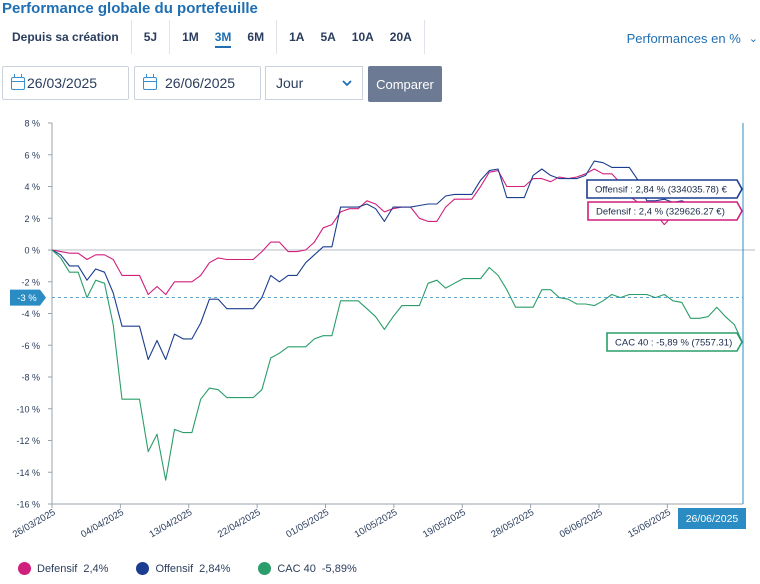 This screenshot has width=760, height=584. What do you see at coordinates (512, 523) in the screenshot?
I see `x-tick-label: 28/05/2025` at bounding box center [512, 523].